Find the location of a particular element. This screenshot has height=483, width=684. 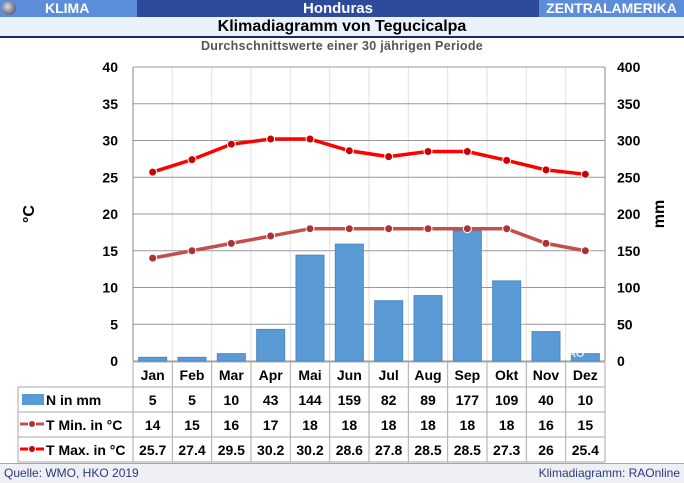

credit-text: Klimadiagramm: RAOnline is located at coordinates (609, 473).